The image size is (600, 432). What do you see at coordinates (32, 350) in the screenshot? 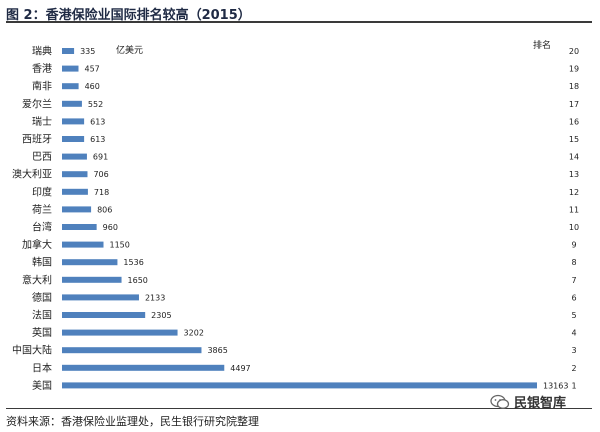
I see `category-label: 中国大陆` at bounding box center [32, 350].